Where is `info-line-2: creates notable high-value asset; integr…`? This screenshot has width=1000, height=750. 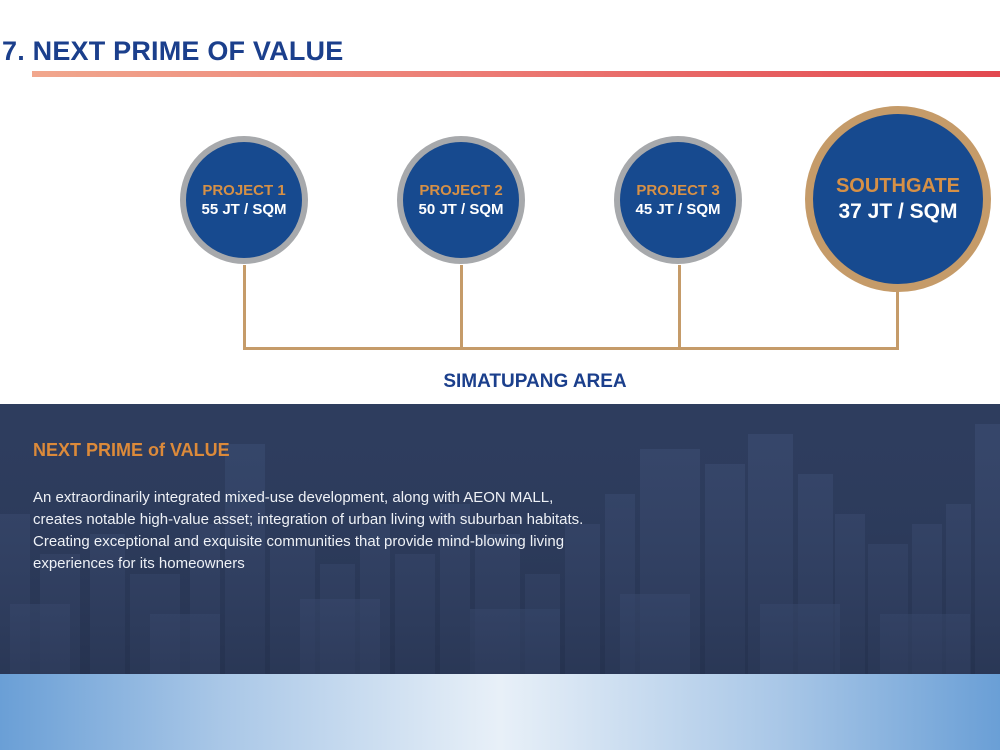 info-line-2: creates notable high-value asset; integr… is located at coordinates (308, 519).